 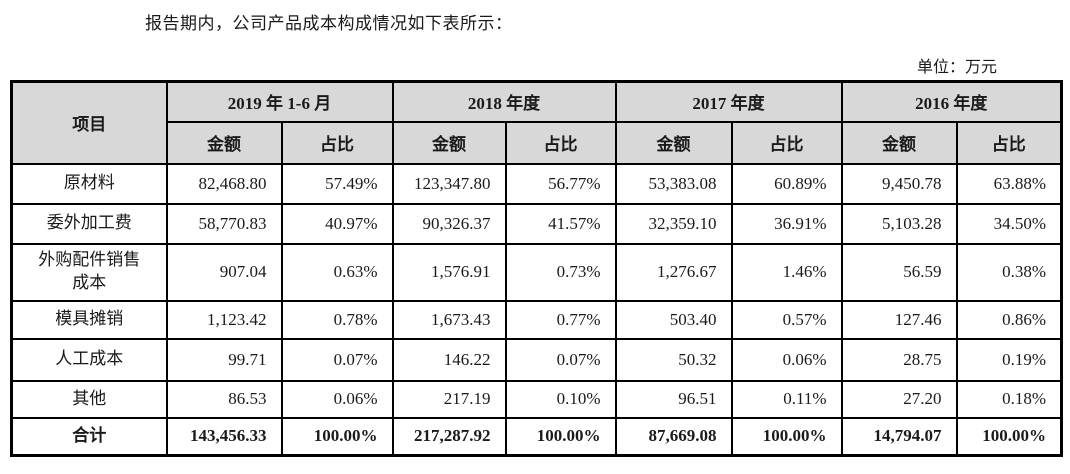 I want to click on amount-cell: 50.32, so click(x=673, y=359).